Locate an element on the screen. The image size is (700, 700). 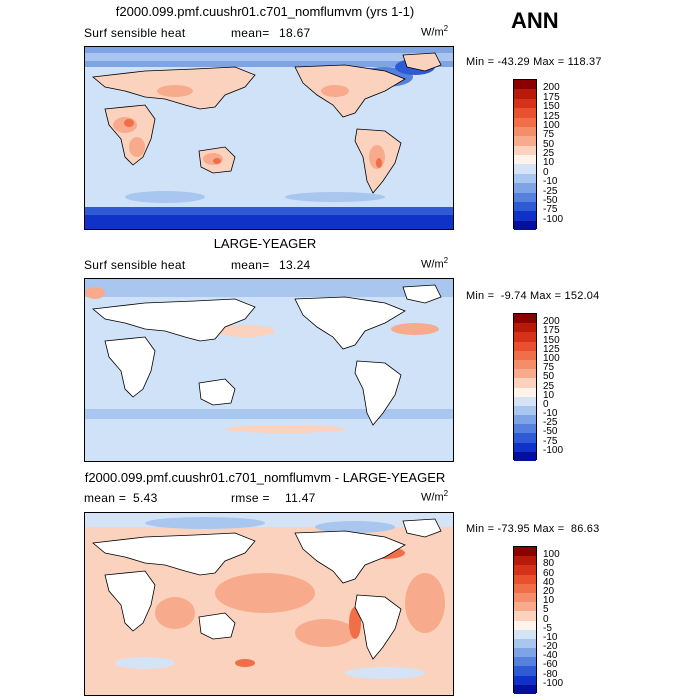
colorbar-tick-label: -50 is located at coordinates (550, 200).